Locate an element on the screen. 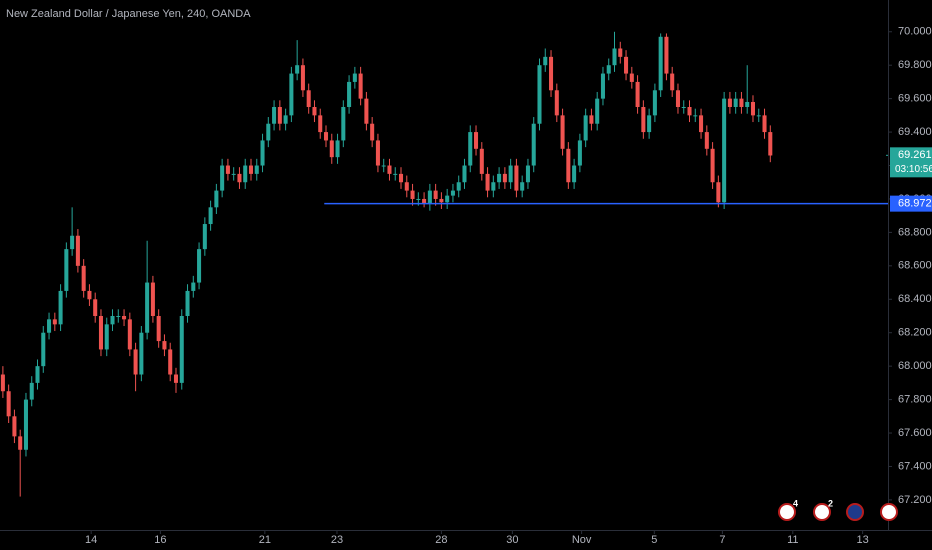 The image size is (932, 550). y-tick-label: 69.400 is located at coordinates (915, 132).